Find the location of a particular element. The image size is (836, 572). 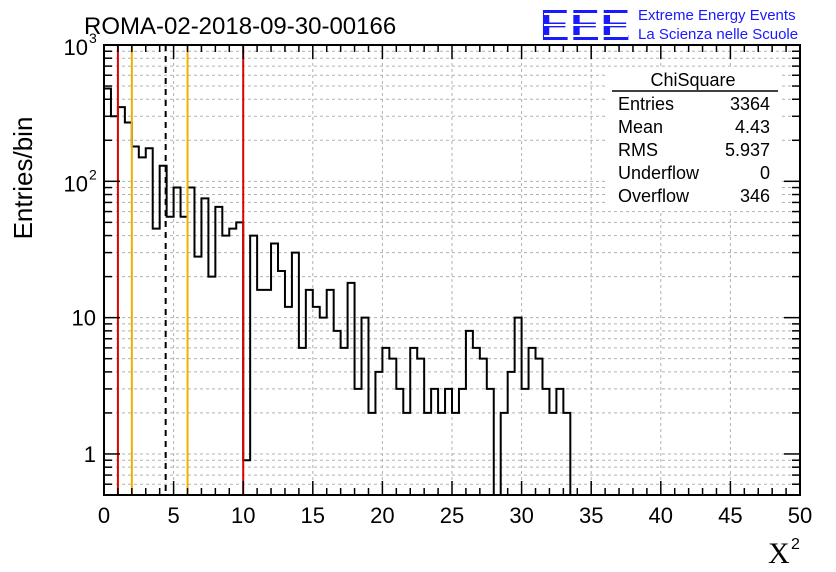

stats-value-underflow: 0 is located at coordinates (765, 173).